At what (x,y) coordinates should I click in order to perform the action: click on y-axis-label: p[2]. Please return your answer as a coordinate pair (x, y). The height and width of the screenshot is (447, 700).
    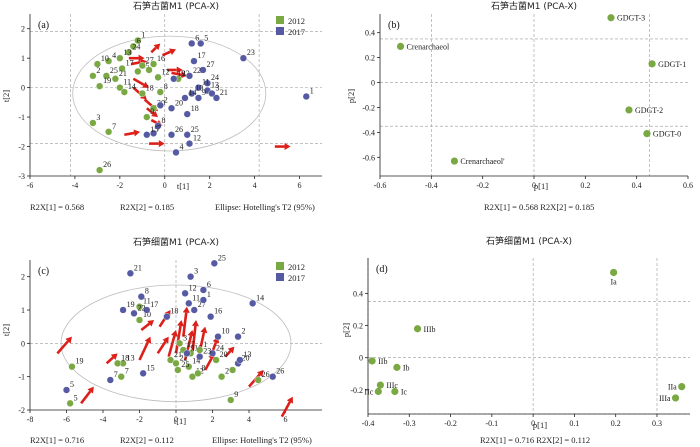
    Looking at the image, I should click on (351, 96).